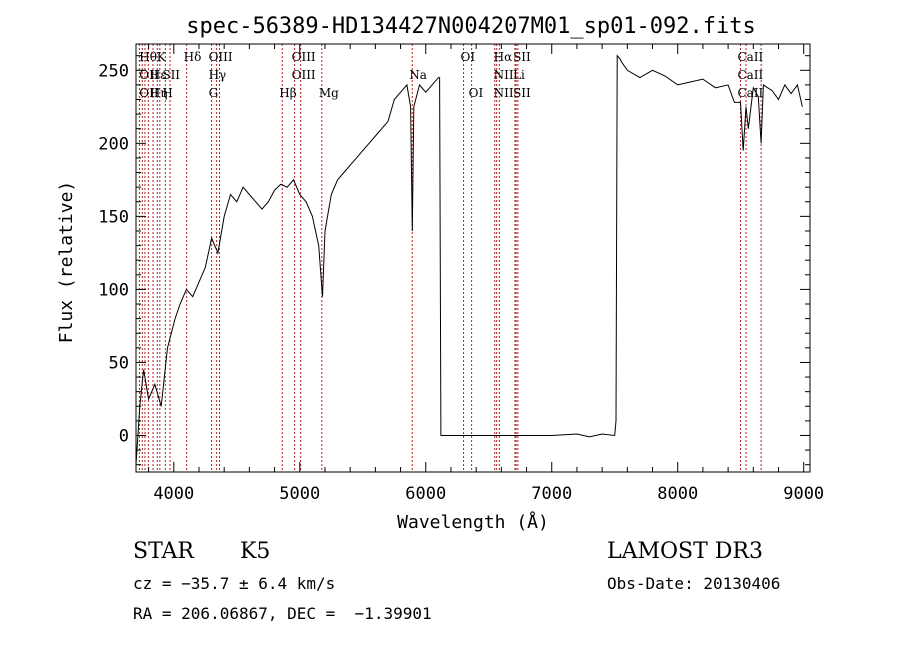 The width and height of the screenshot is (900, 654). What do you see at coordinates (113, 144) in the screenshot?
I see `y-tick-label: 200` at bounding box center [113, 144].